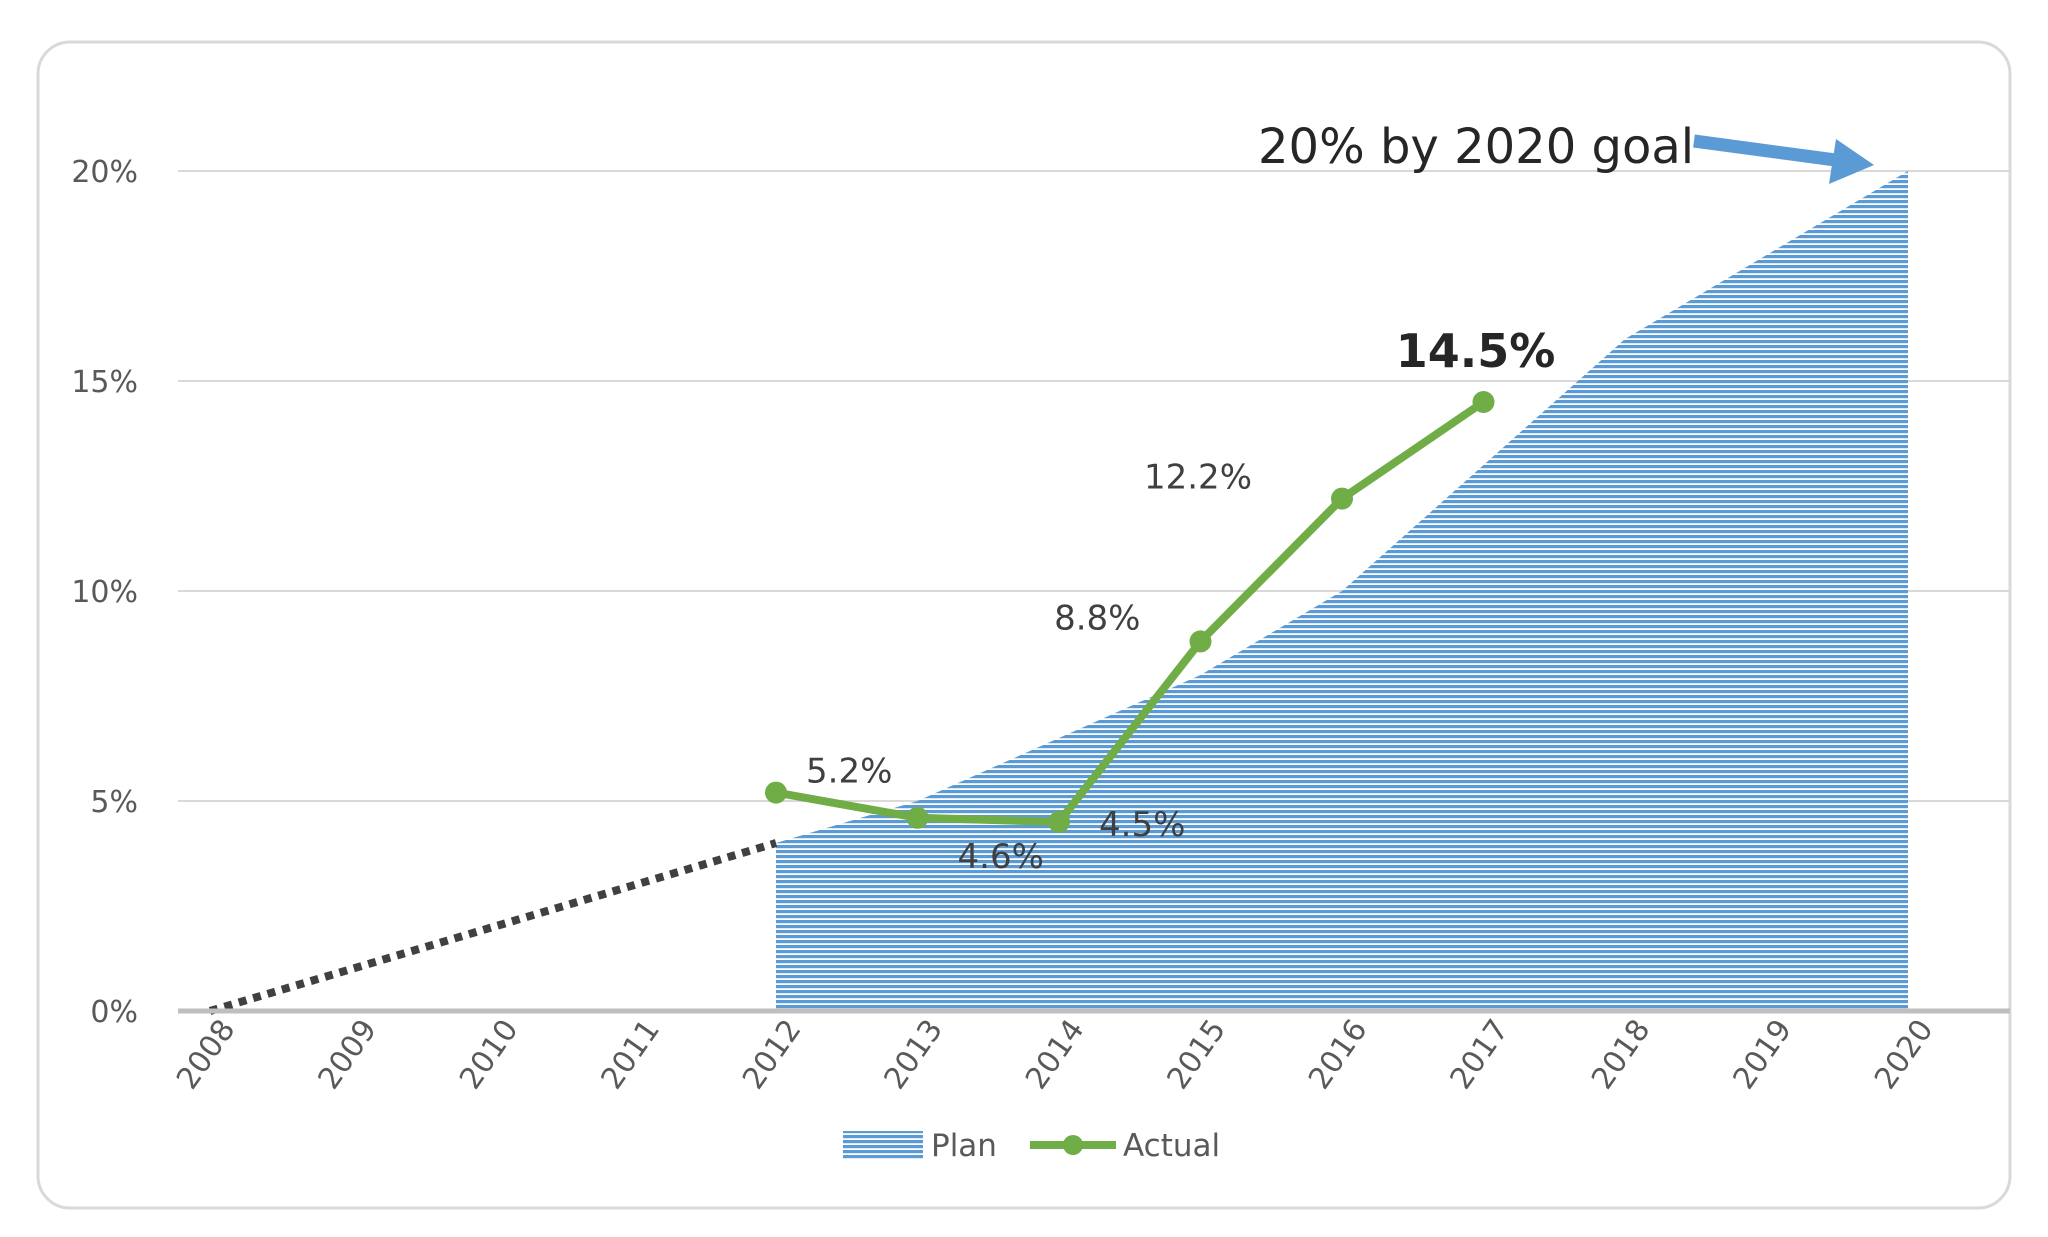 The height and width of the screenshot is (1237, 2048). What do you see at coordinates (1776, 152) in the screenshot?
I see `goal-arrow-shaft` at bounding box center [1776, 152].